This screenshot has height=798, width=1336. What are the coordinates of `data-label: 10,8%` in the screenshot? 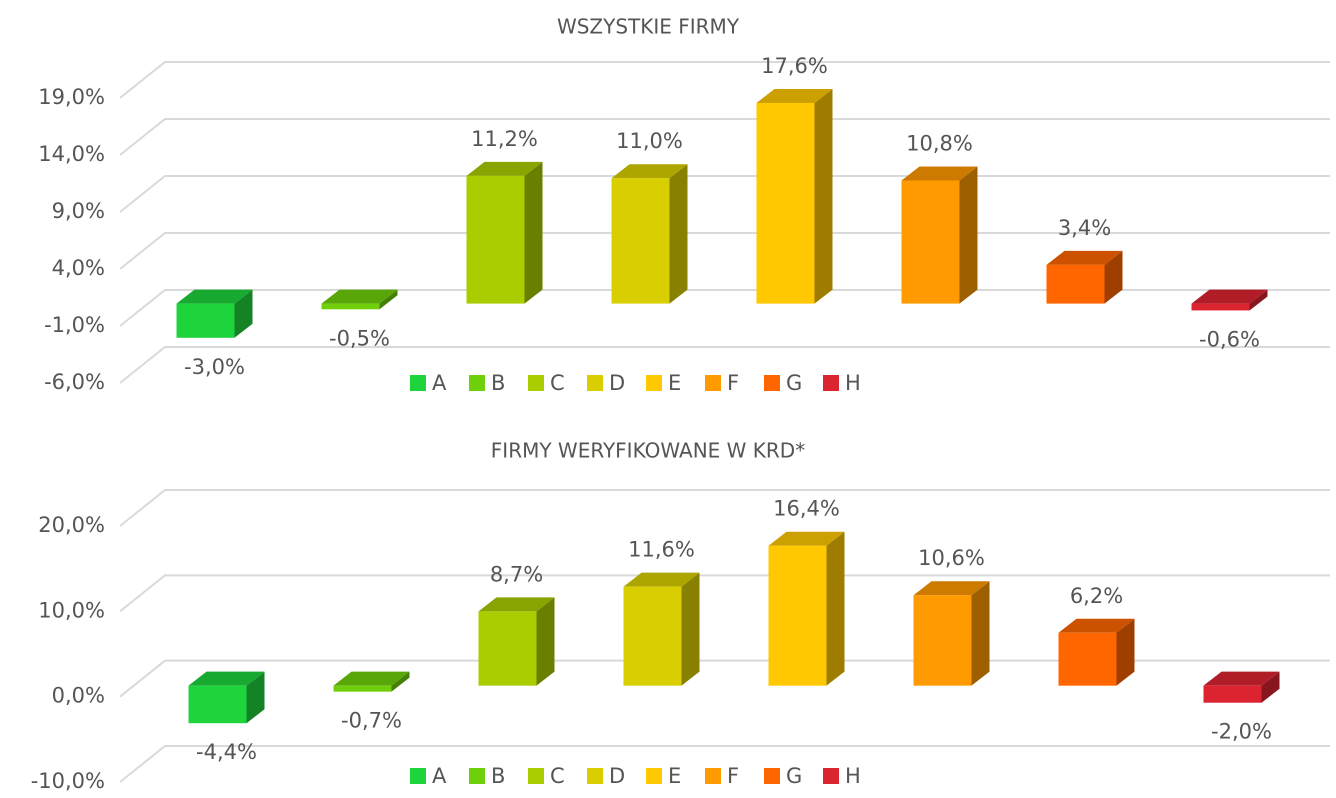 It's located at (939, 143).